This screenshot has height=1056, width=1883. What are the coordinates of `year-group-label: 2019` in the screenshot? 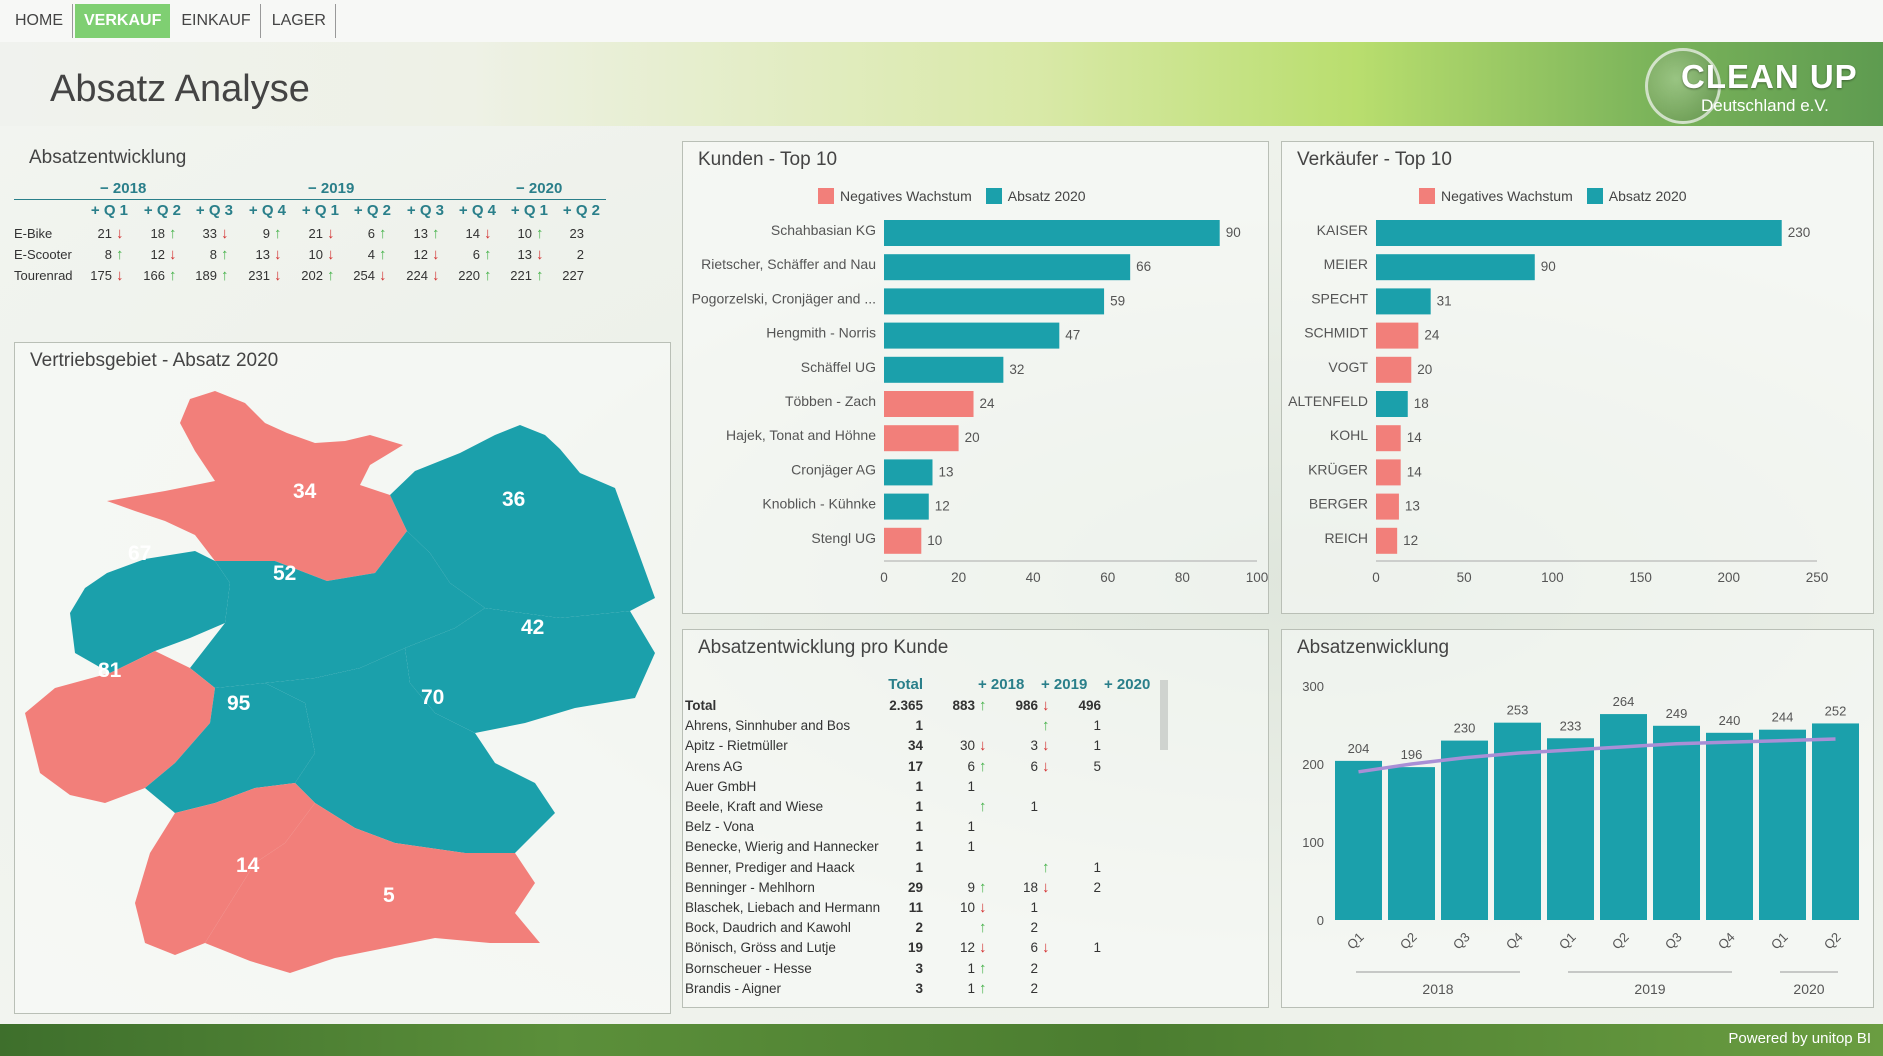 It's located at (1649, 989).